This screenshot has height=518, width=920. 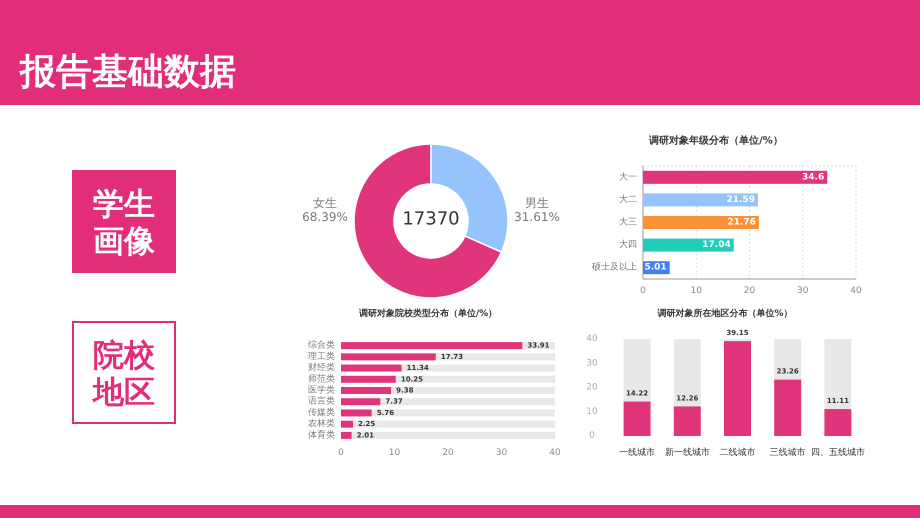 I want to click on y-tick-label: 语言类, so click(x=321, y=401).